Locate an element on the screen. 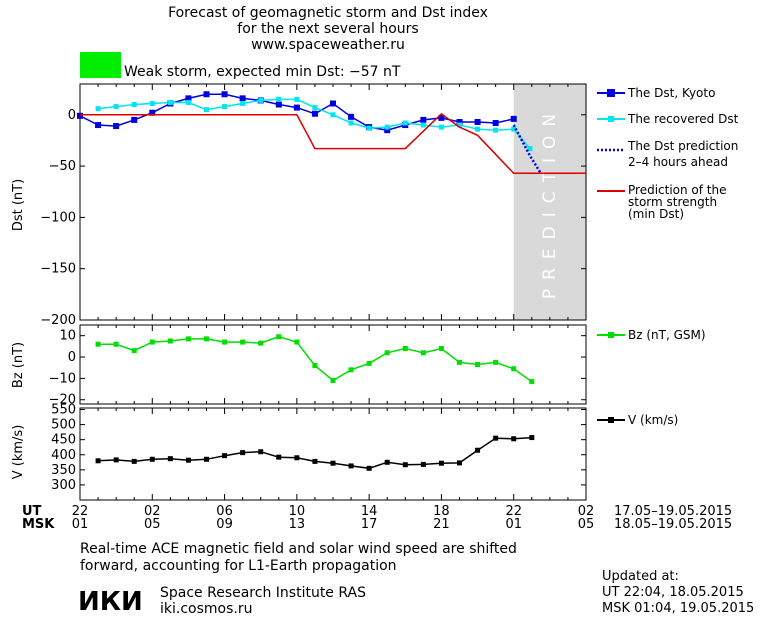  msk-tick-label: 05 is located at coordinates (152, 524).